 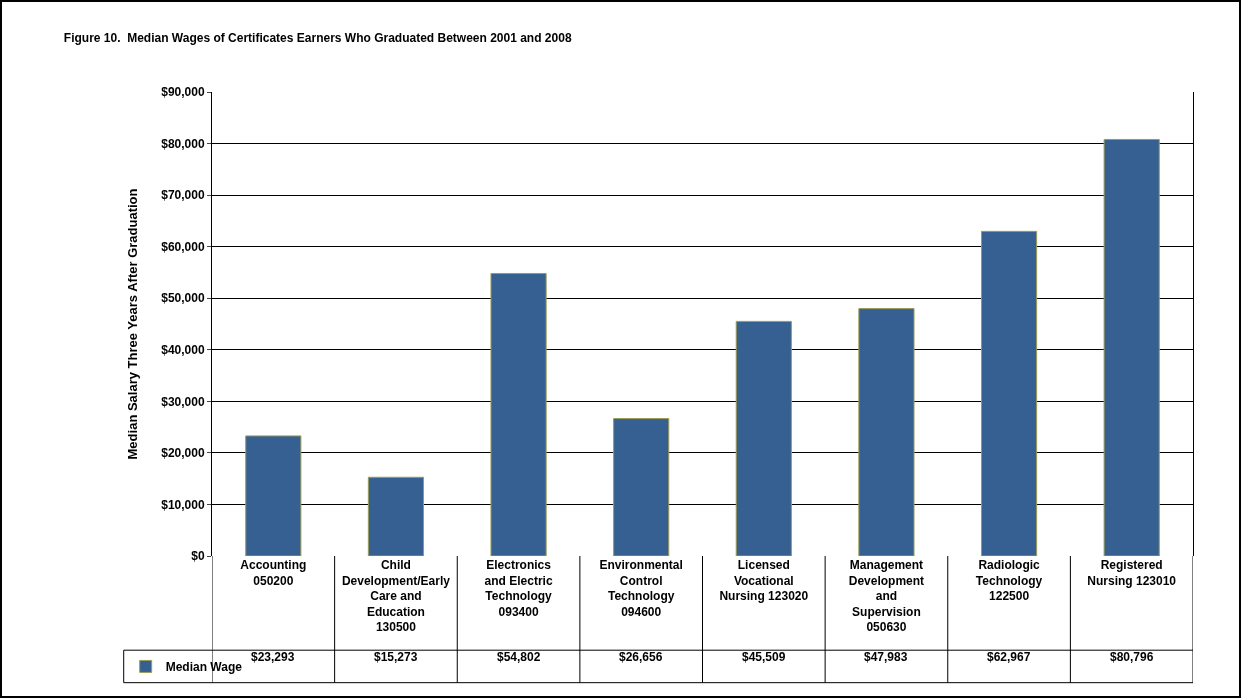 I want to click on data-label: $23,293, so click(x=273, y=657).